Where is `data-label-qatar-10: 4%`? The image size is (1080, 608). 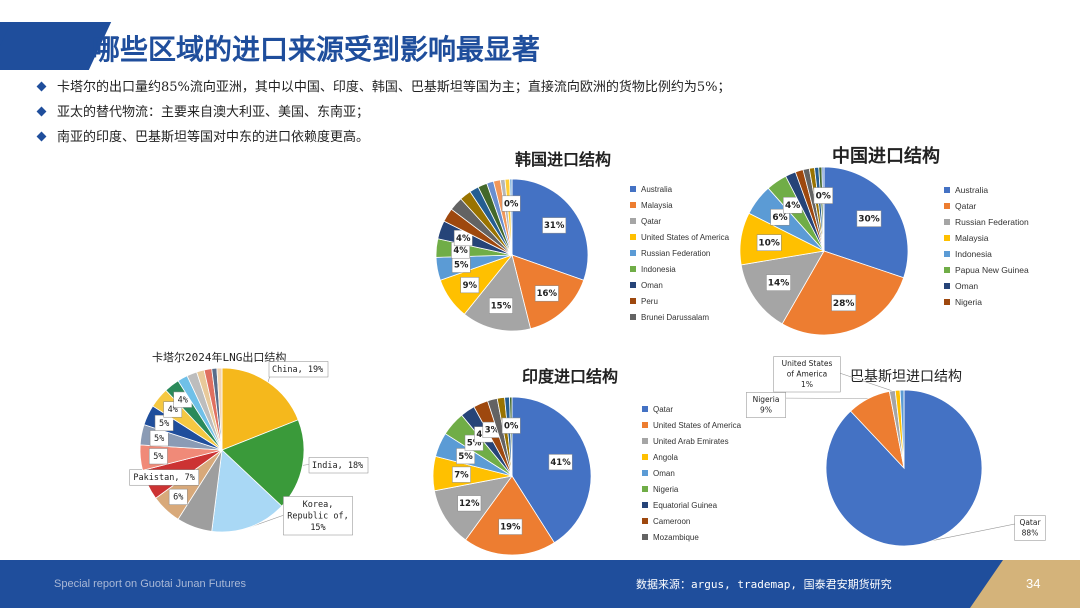 data-label-qatar-10: 4% is located at coordinates (183, 400).